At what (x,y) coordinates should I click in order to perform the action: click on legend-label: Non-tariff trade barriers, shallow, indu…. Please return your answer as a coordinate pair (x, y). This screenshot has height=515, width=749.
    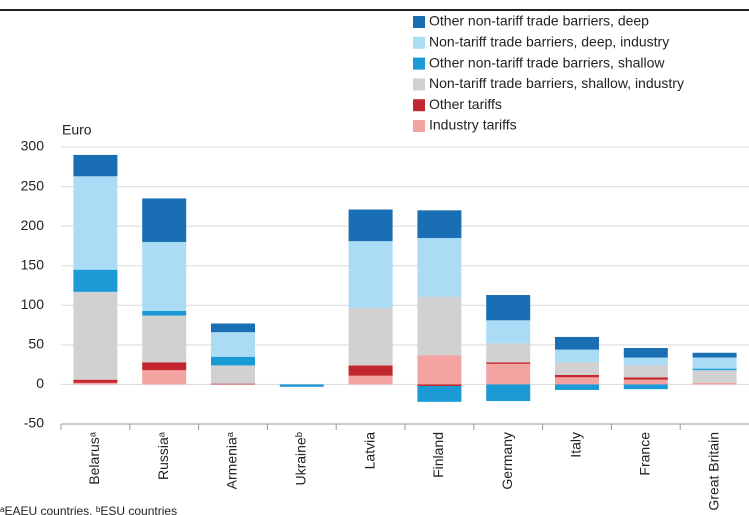
    Looking at the image, I should click on (556, 83).